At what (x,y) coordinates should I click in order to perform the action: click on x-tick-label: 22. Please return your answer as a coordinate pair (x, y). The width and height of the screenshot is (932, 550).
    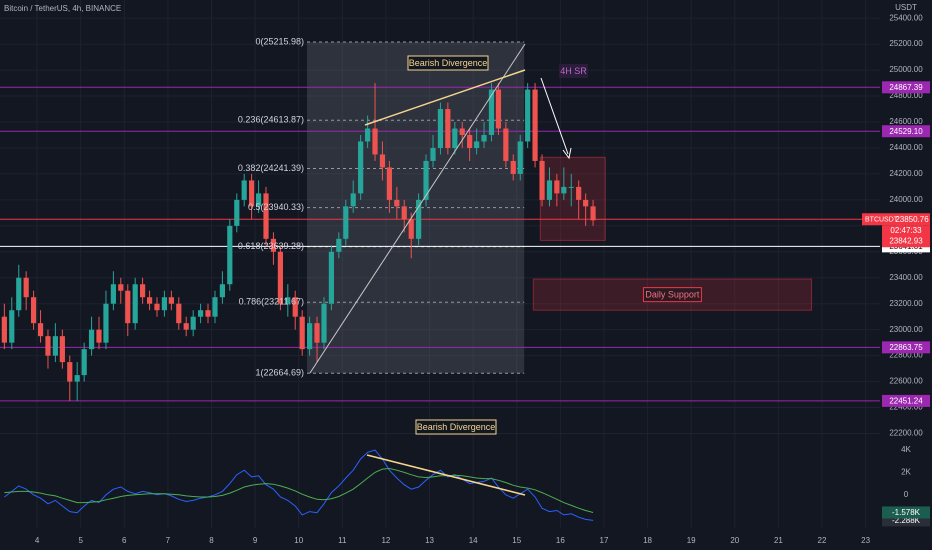
    Looking at the image, I should click on (822, 540).